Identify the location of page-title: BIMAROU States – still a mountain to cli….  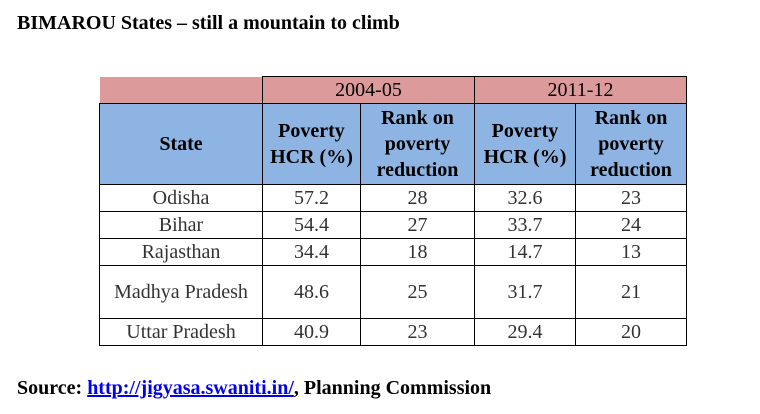
(208, 23).